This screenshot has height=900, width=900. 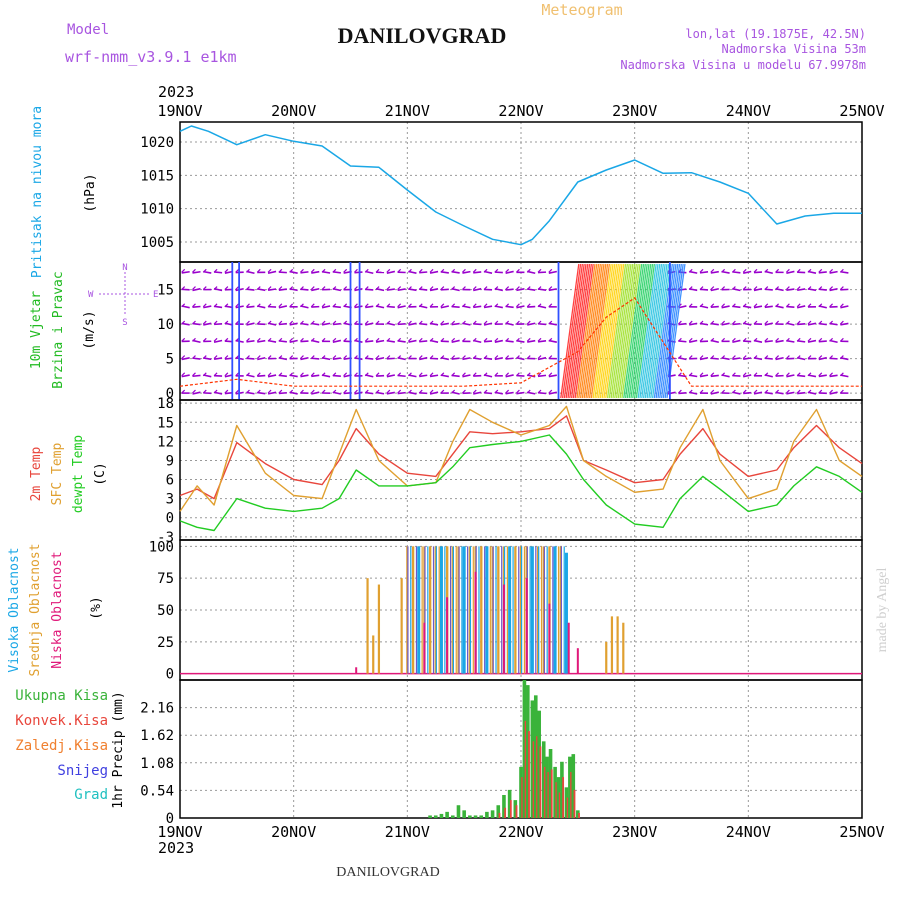 What do you see at coordinates (124, 268) in the screenshot?
I see `compass-n-label: N` at bounding box center [124, 268].